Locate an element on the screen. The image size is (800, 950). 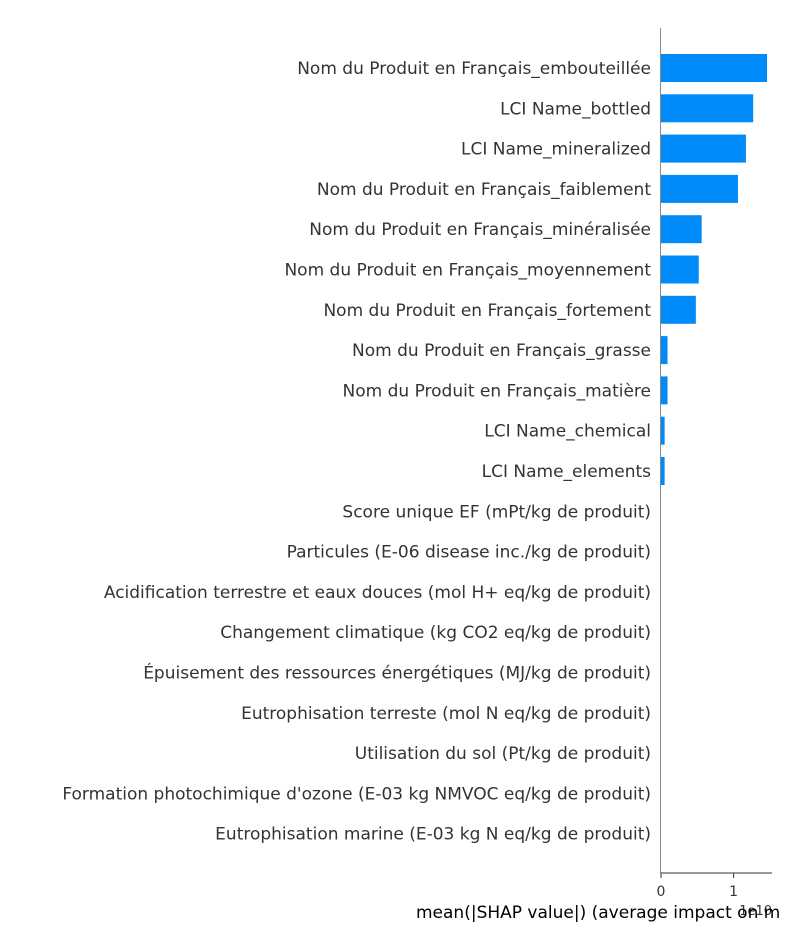
feature-label: Nom du Produit en Français_embouteillée is located at coordinates (474, 69).